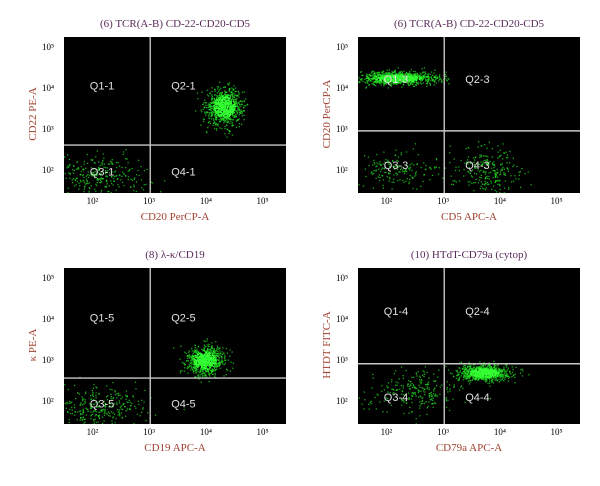  What do you see at coordinates (469, 217) in the screenshot?
I see `x-axis-label: CD5 APC-A` at bounding box center [469, 217].